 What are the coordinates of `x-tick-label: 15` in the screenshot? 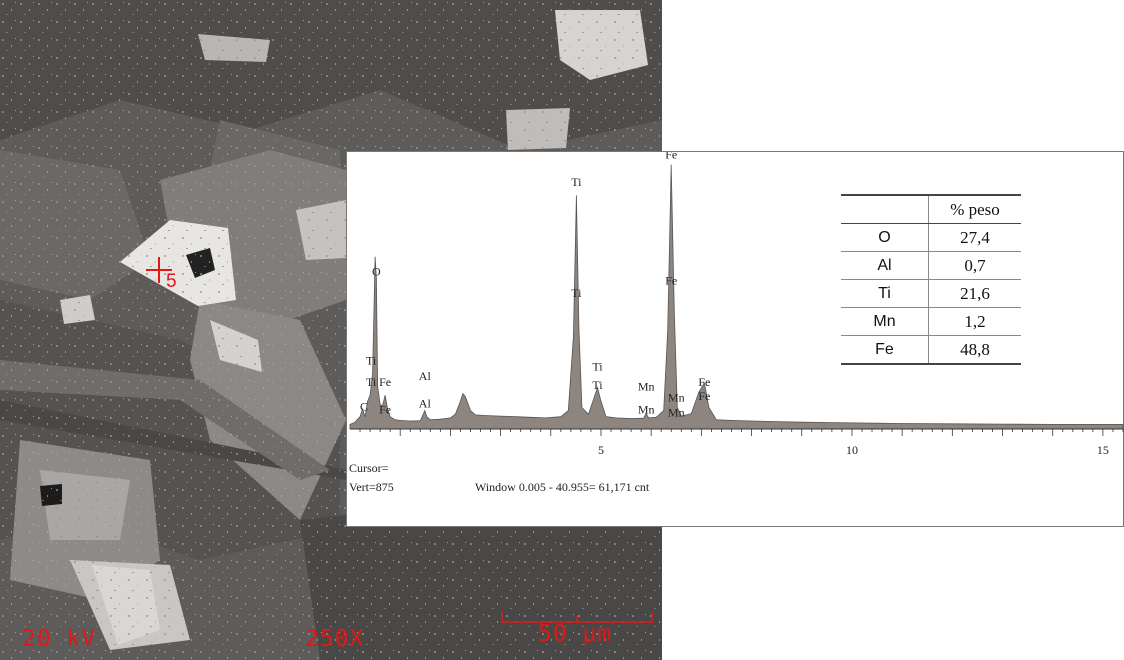 It's located at (1103, 450).